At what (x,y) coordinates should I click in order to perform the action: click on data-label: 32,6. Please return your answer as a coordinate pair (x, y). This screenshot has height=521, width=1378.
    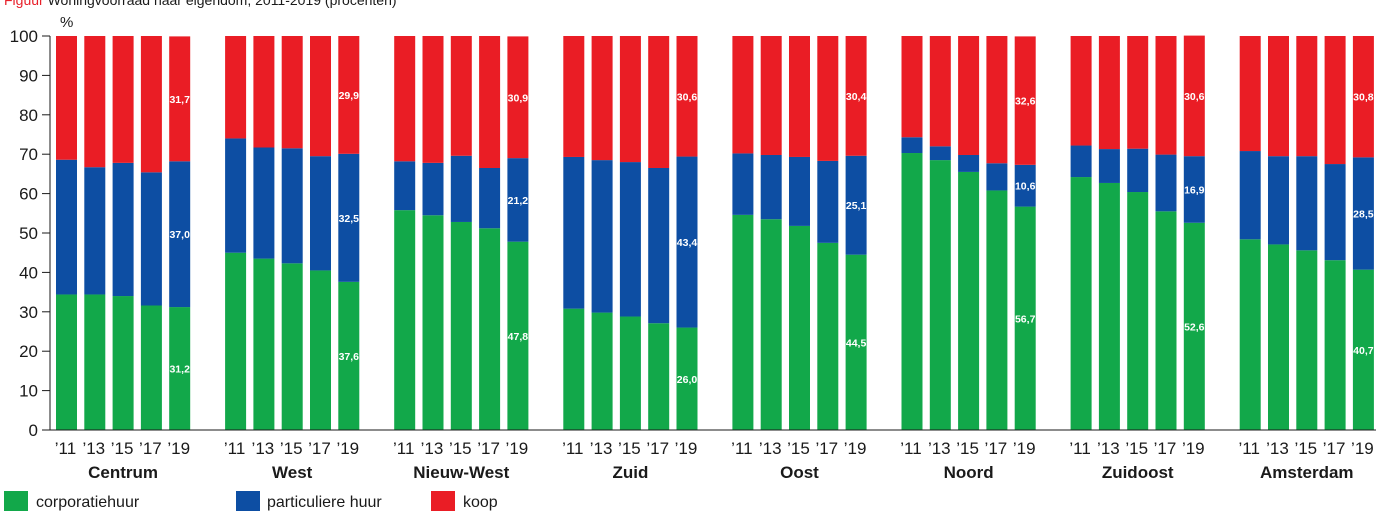
    Looking at the image, I should click on (1025, 102).